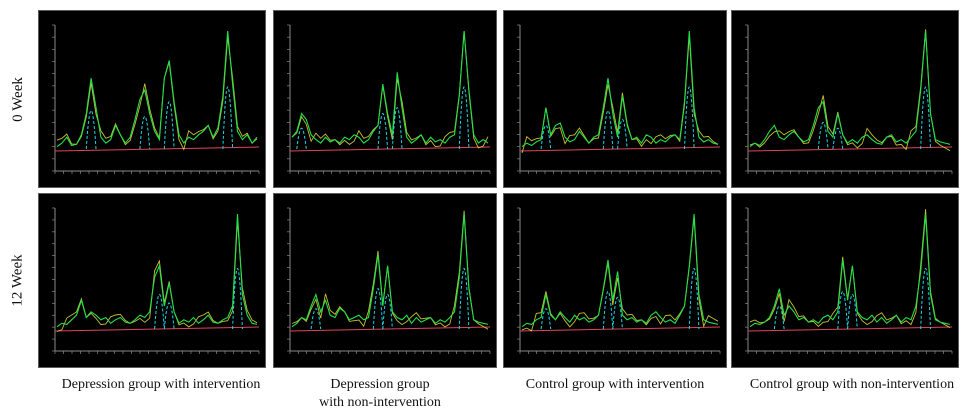 The width and height of the screenshot is (978, 417). Describe the element at coordinates (380, 384) in the screenshot. I see `caption-line: Depression group` at that location.